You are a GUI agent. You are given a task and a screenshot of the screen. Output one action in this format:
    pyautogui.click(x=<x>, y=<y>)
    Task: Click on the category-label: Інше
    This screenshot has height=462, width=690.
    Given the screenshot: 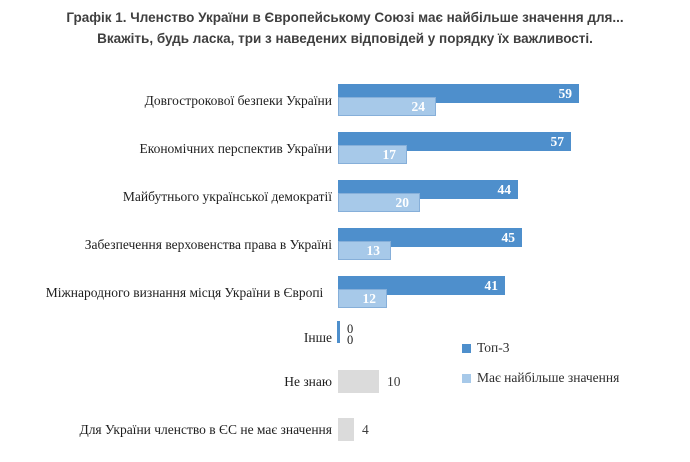 What is the action you would take?
    pyautogui.click(x=317, y=337)
    